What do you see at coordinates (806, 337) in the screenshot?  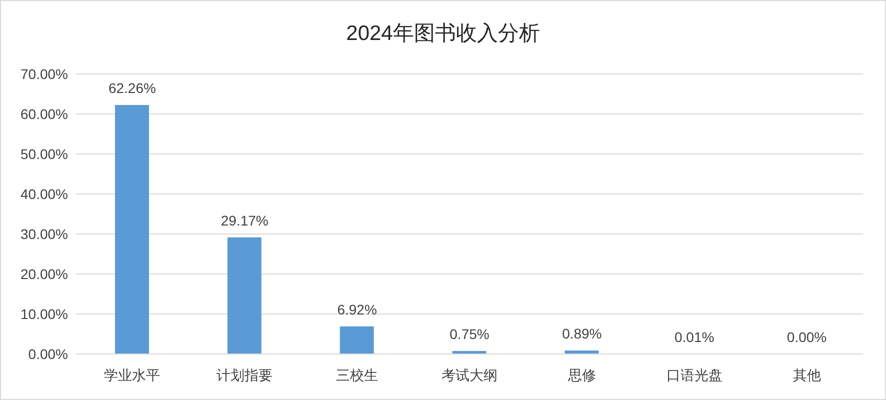 I see `data-label: 0.00%` at bounding box center [806, 337].